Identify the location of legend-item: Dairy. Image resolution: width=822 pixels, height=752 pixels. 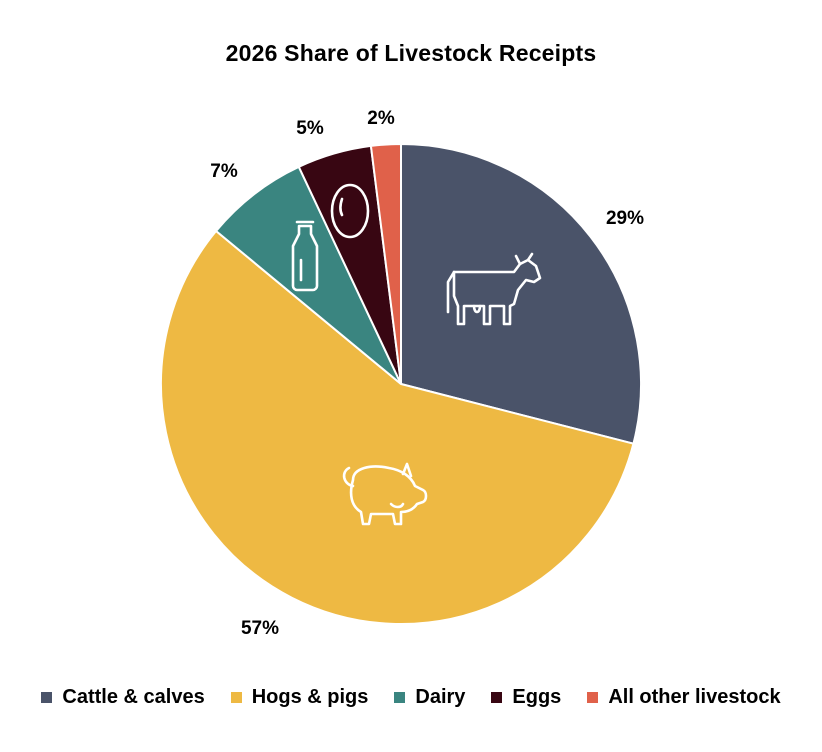
(429, 697).